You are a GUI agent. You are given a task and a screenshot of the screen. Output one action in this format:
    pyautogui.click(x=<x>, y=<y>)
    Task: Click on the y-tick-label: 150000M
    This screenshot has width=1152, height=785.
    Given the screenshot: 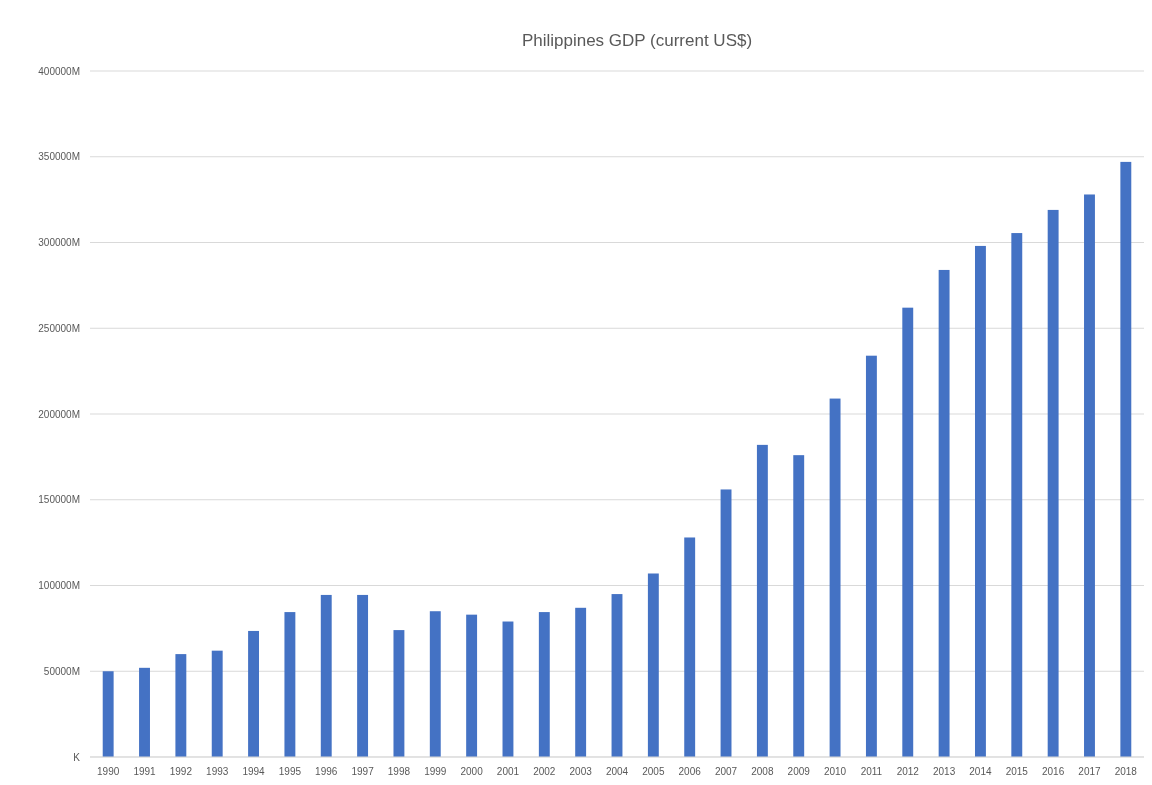 What is the action you would take?
    pyautogui.click(x=59, y=500)
    